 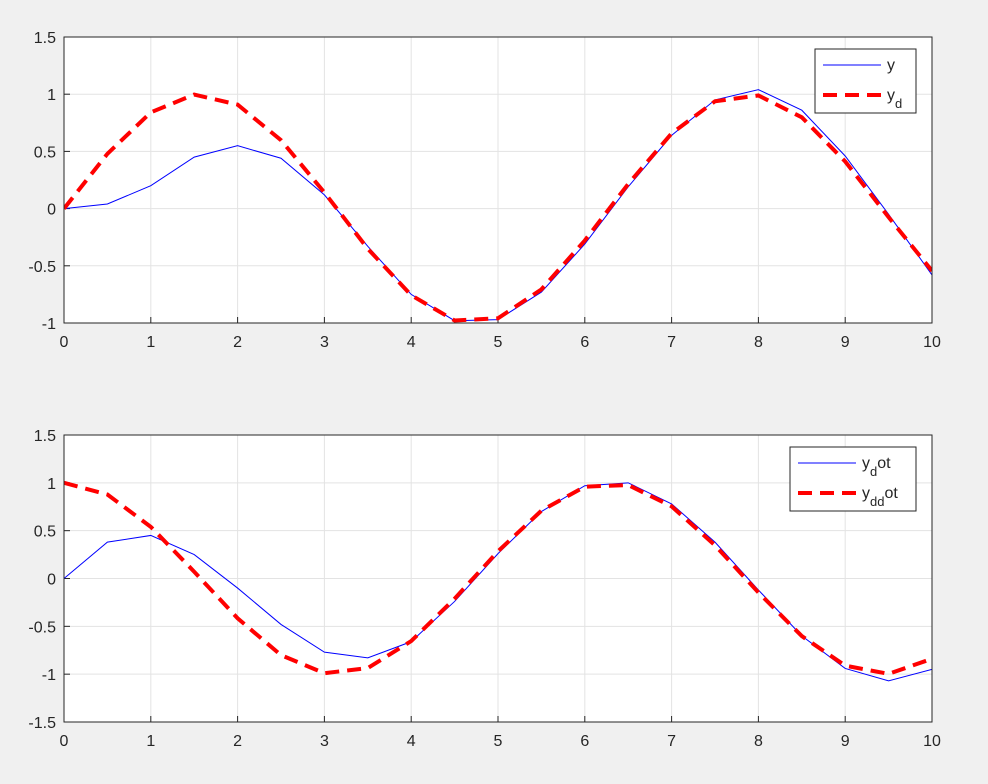 What do you see at coordinates (880, 497) in the screenshot?
I see `legend-label: yddot` at bounding box center [880, 497].